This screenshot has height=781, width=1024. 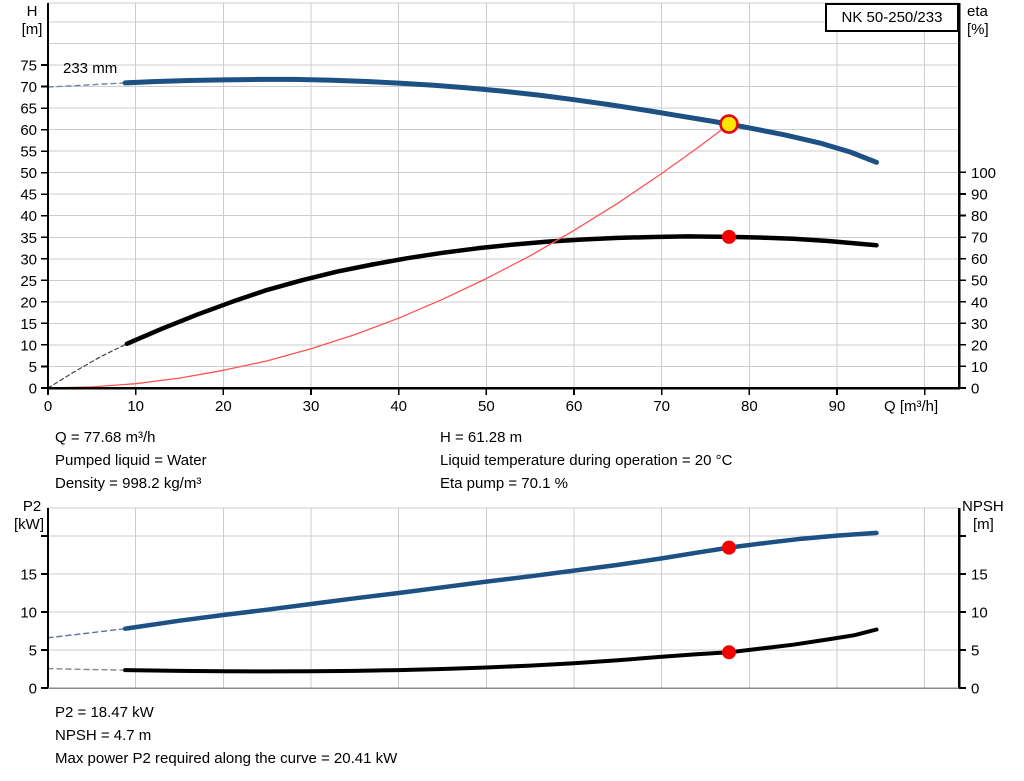 What do you see at coordinates (28, 109) in the screenshot?
I see `tick-label: 65` at bounding box center [28, 109].